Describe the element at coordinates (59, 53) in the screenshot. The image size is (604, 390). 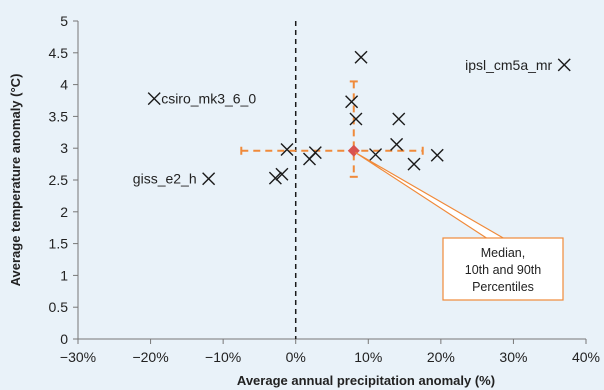
I see `y-tick-label: 4.5` at that location.